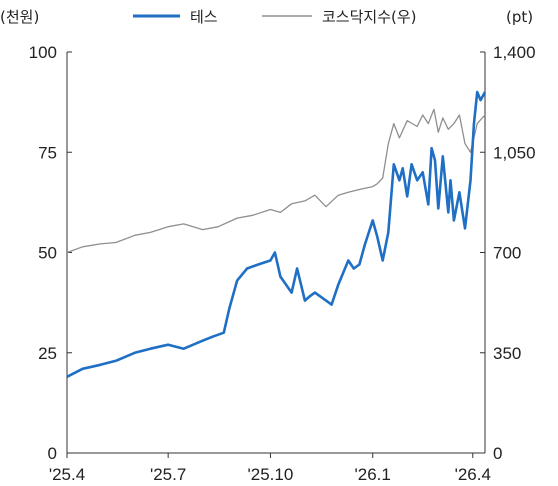 This screenshot has width=558, height=486. I want to click on right-tick-label: 350, so click(507, 353).